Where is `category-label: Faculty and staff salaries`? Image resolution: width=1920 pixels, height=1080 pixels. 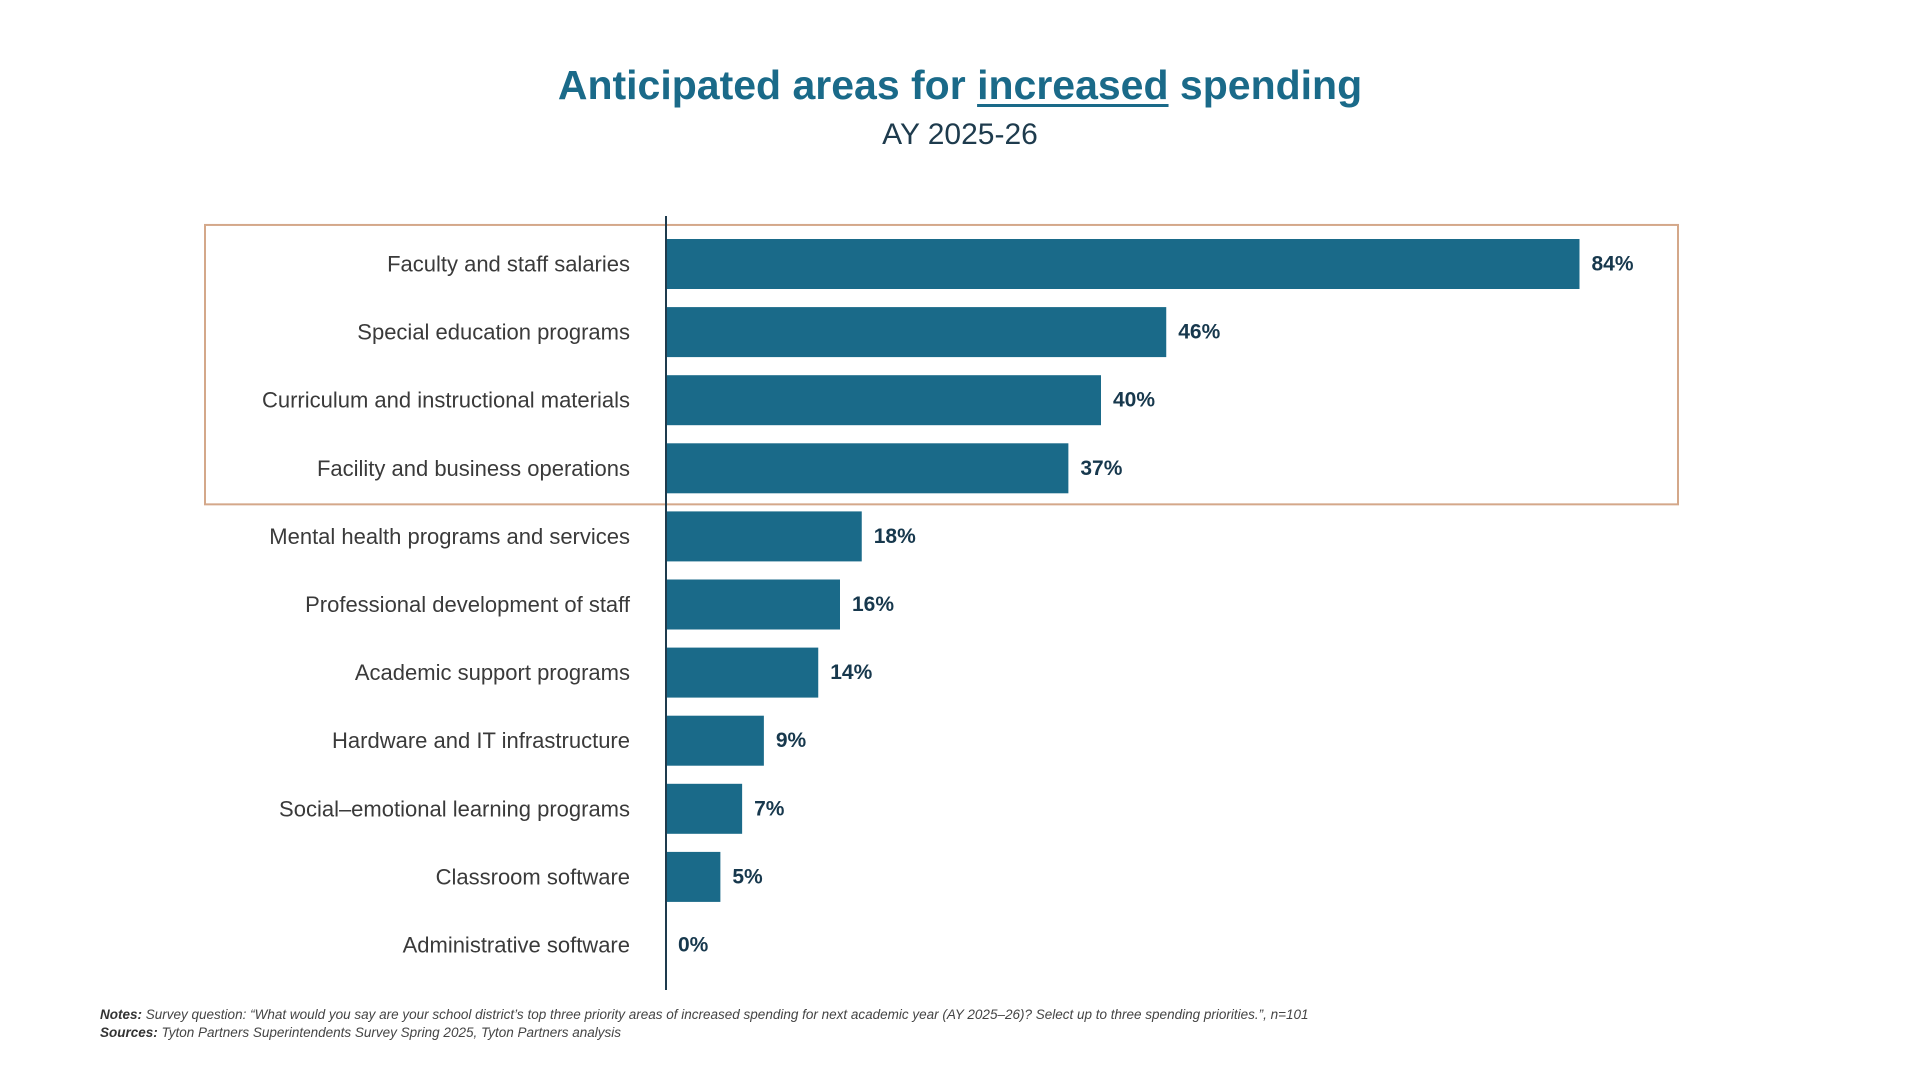 category-label: Faculty and staff salaries is located at coordinates (508, 264).